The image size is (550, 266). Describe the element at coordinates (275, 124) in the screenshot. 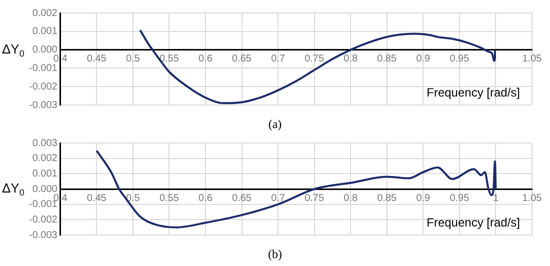

I see `text: (a)` at that location.